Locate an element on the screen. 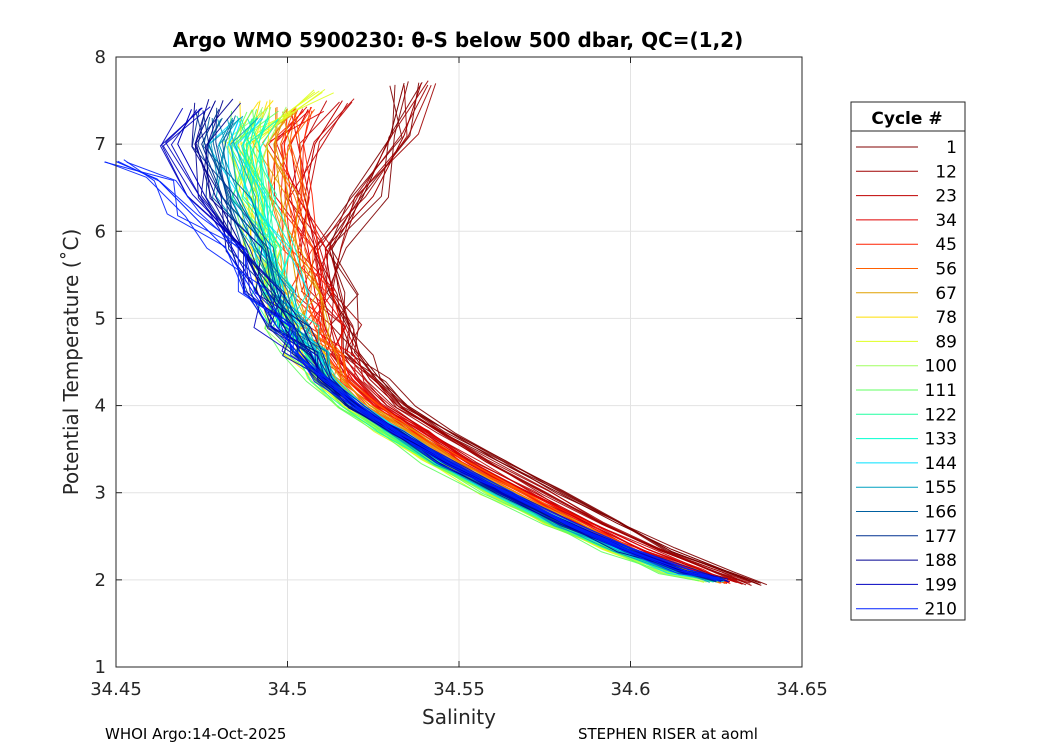 This screenshot has height=750, width=1050. y-tick-label: 1 is located at coordinates (100, 667).